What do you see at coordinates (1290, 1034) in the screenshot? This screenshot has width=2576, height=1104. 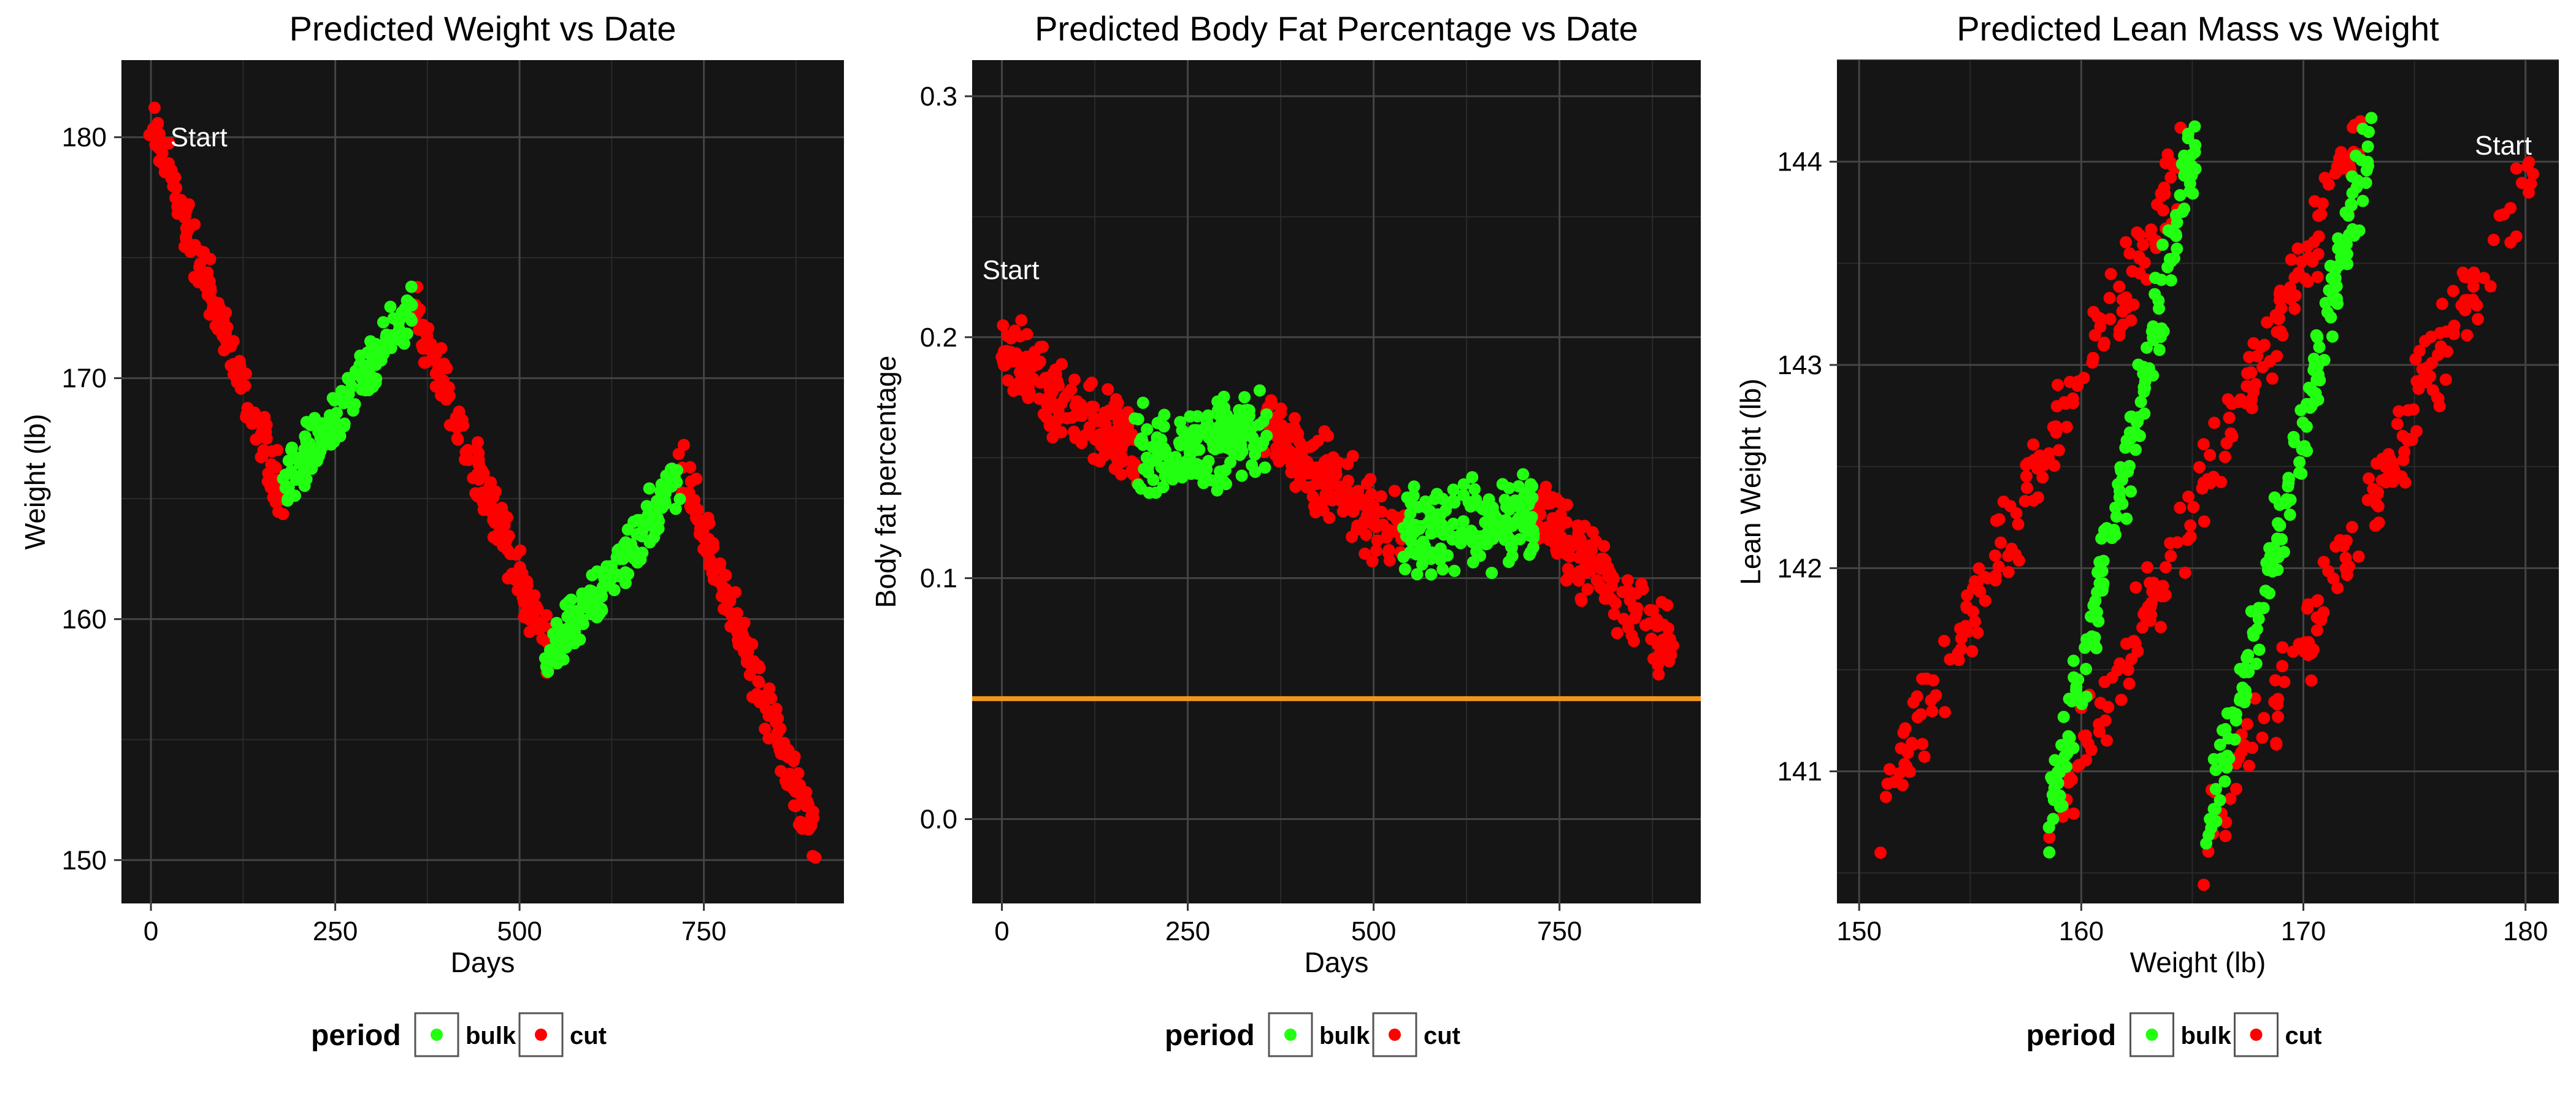 I see `legend-key-bulk` at bounding box center [1290, 1034].